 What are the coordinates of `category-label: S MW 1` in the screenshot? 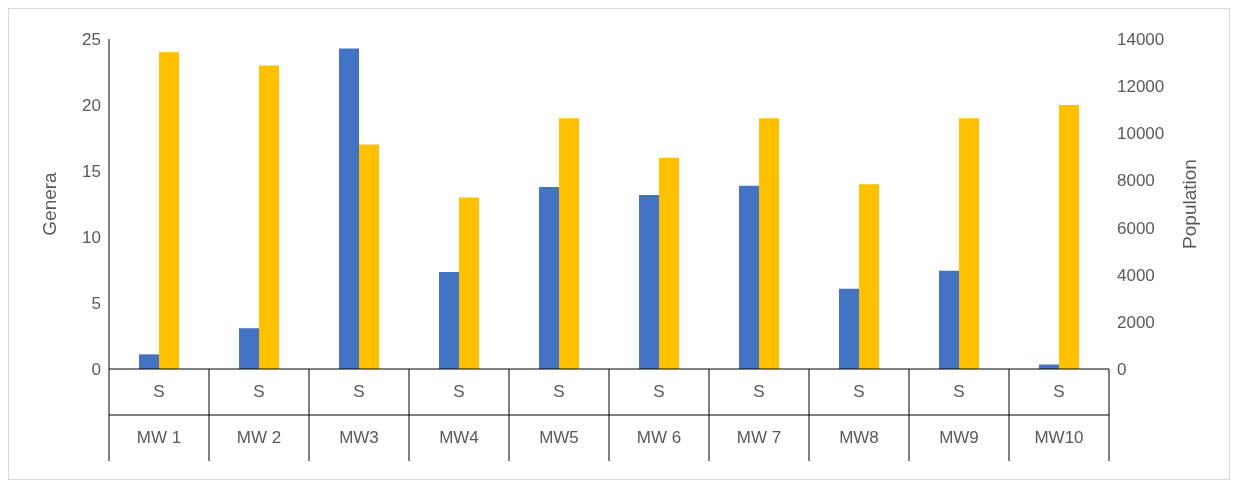 It's located at (159, 414).